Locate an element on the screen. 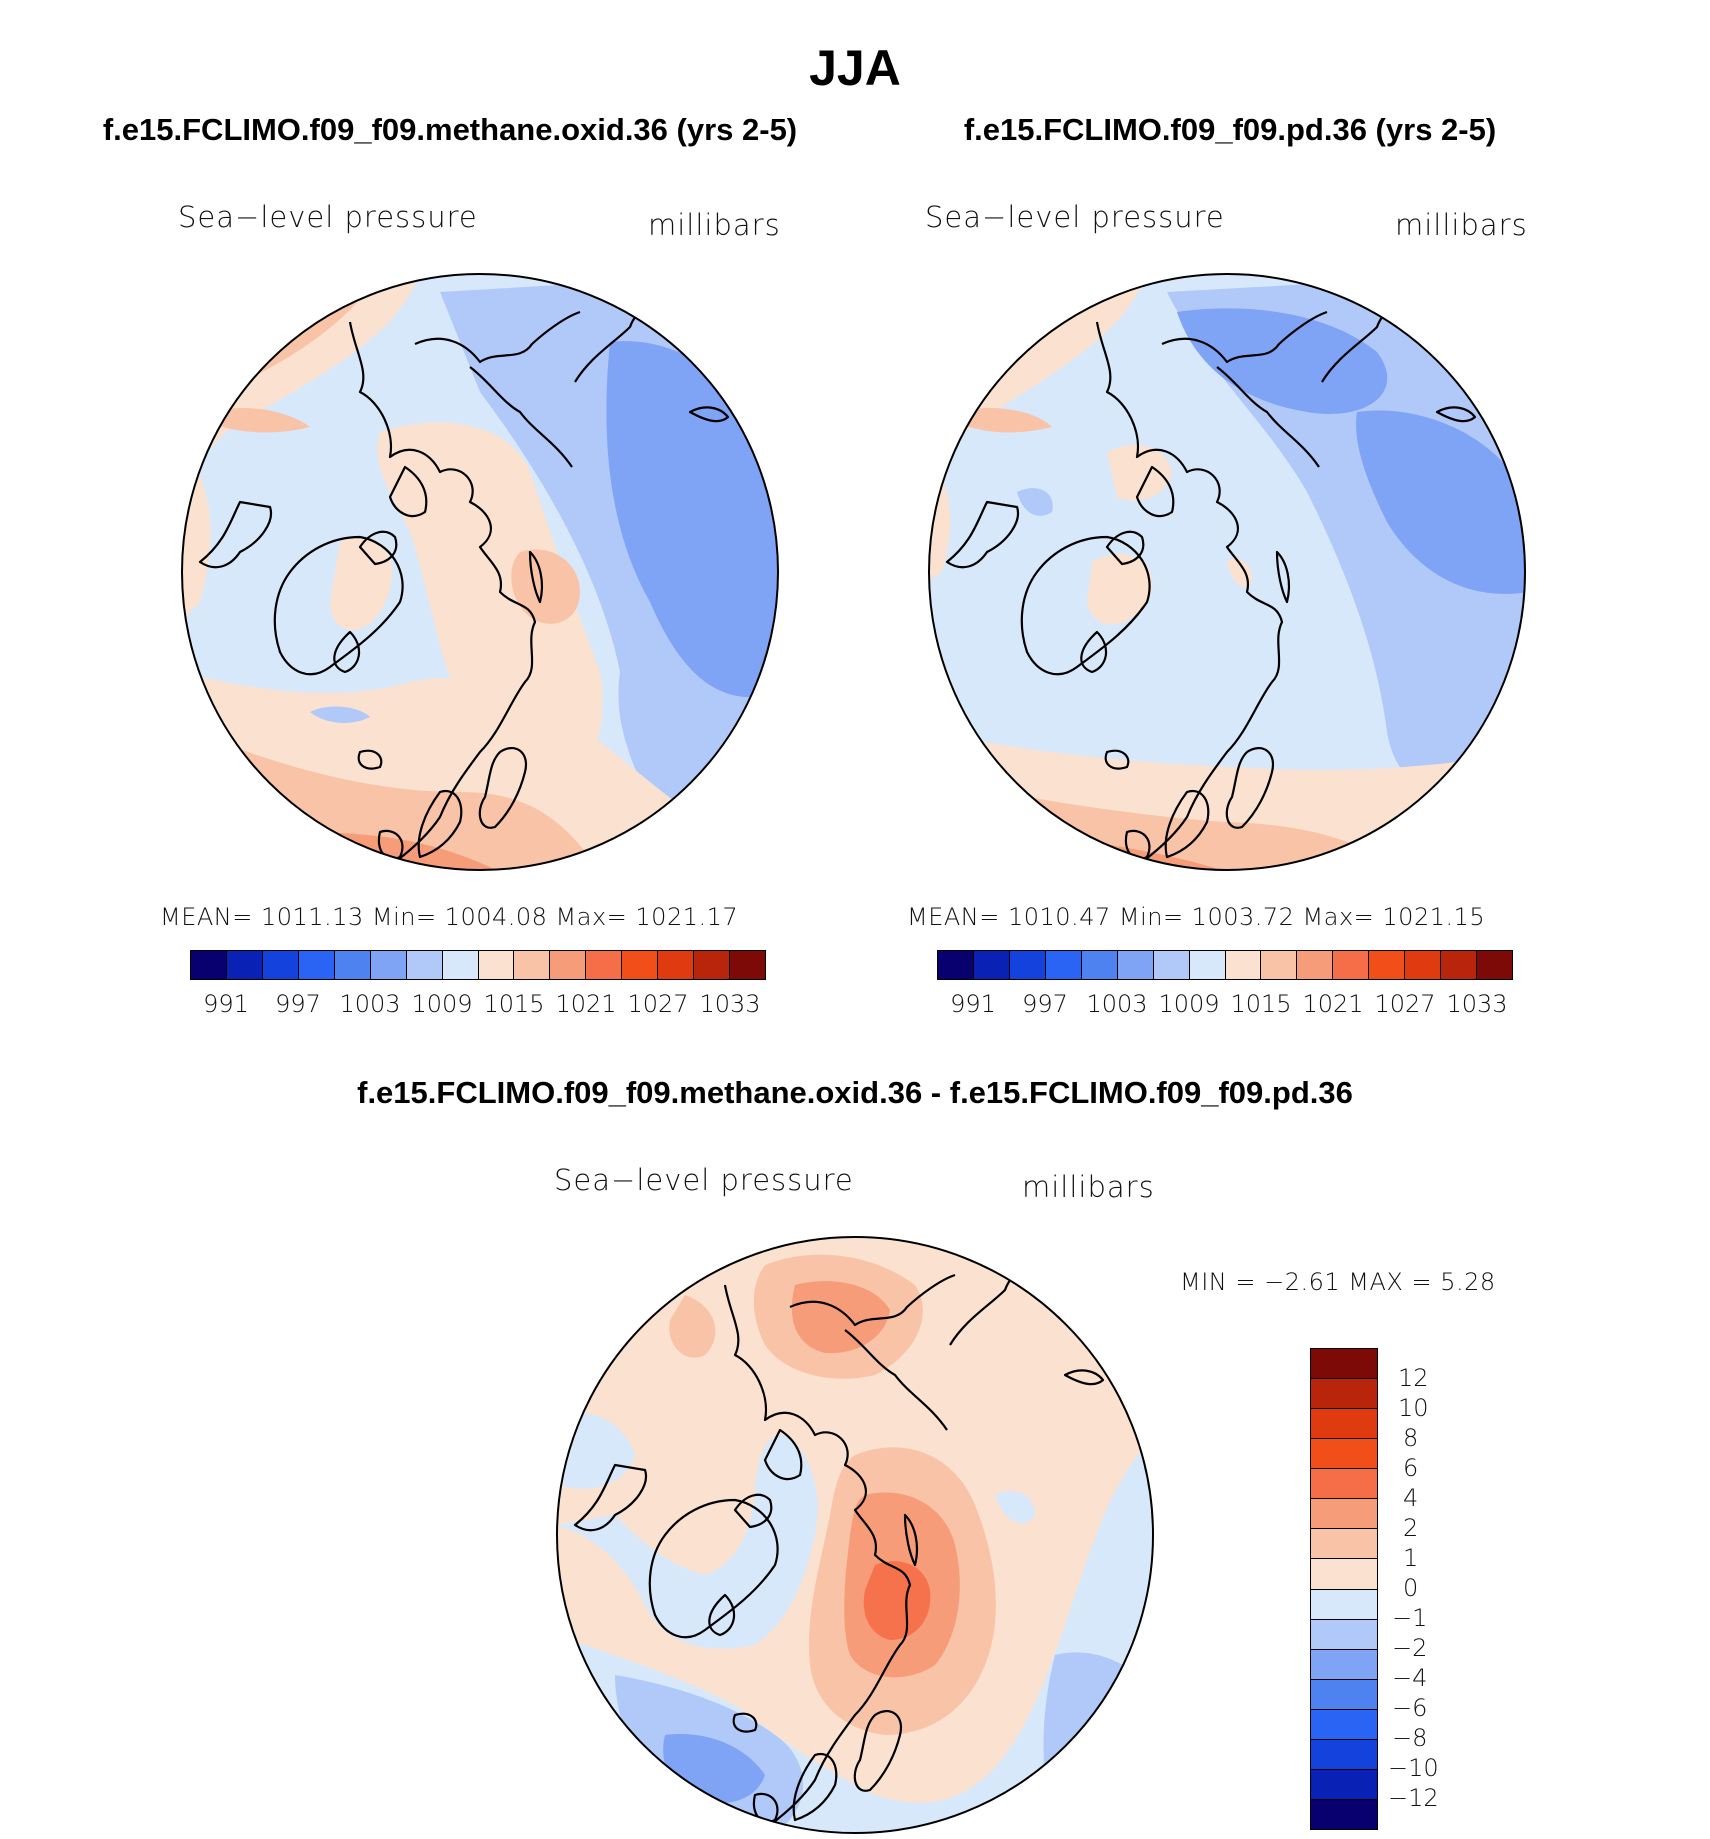 This screenshot has width=1710, height=1839. difference-units-label: millibars is located at coordinates (1088, 1187).